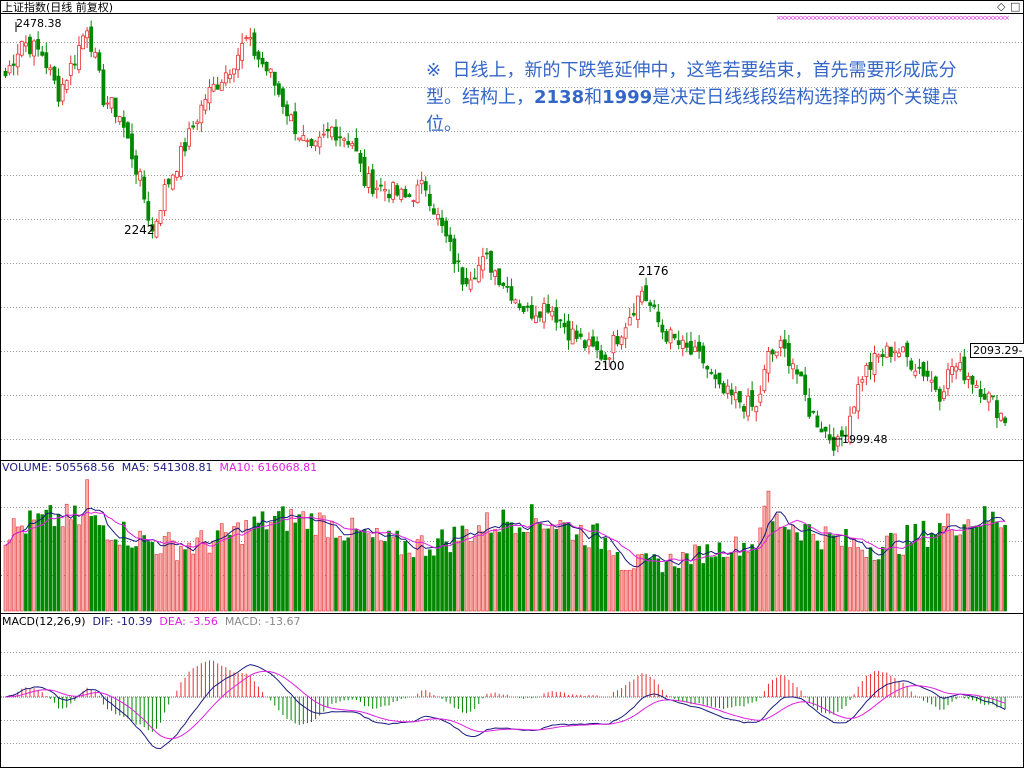  Describe the element at coordinates (39, 23) in the screenshot. I see `high-price-label: 2478.38` at that location.